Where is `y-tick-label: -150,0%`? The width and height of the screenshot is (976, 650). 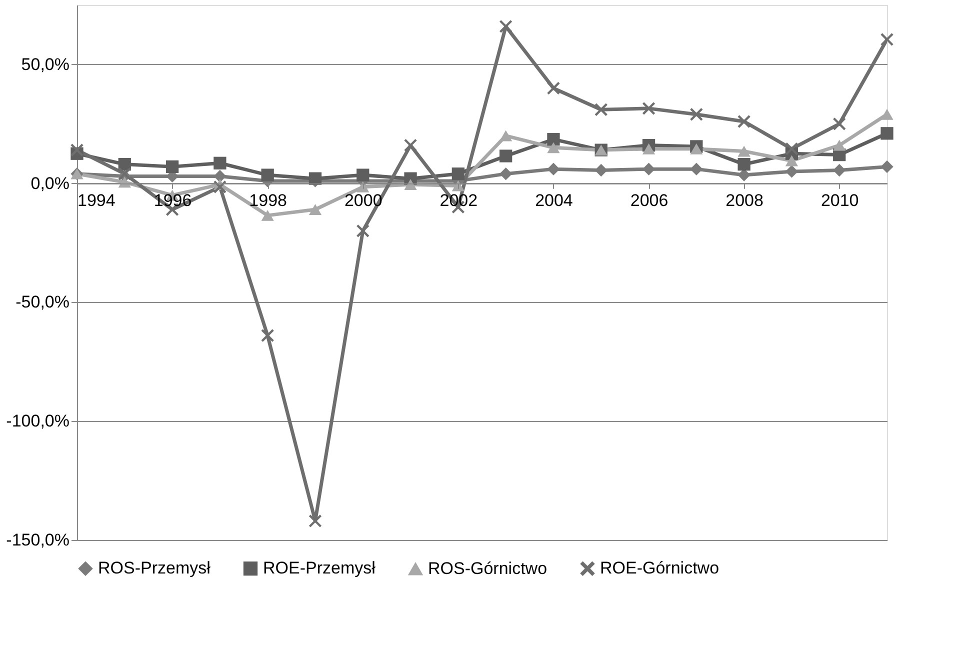
y-tick-label: -150,0% is located at coordinates (38, 540).